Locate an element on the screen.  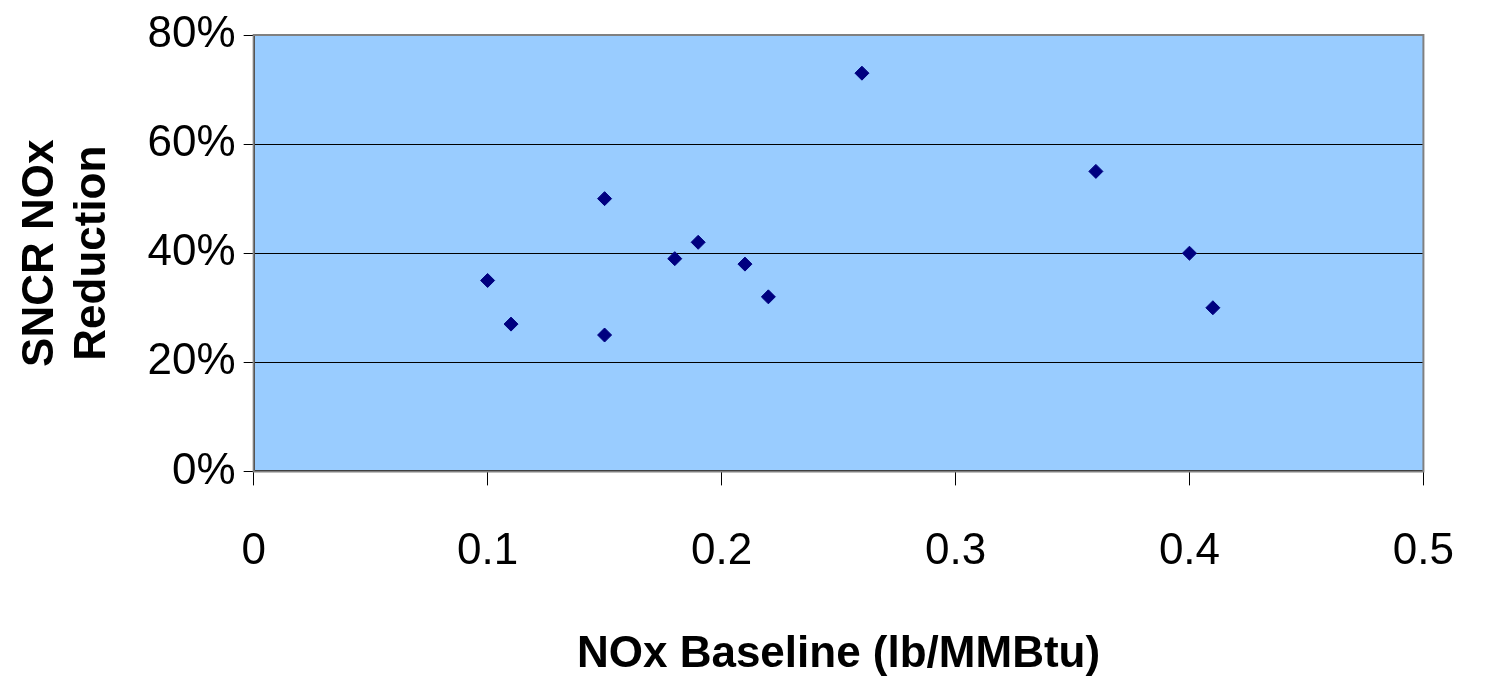
x-tick-label: 0.1 is located at coordinates (488, 548).